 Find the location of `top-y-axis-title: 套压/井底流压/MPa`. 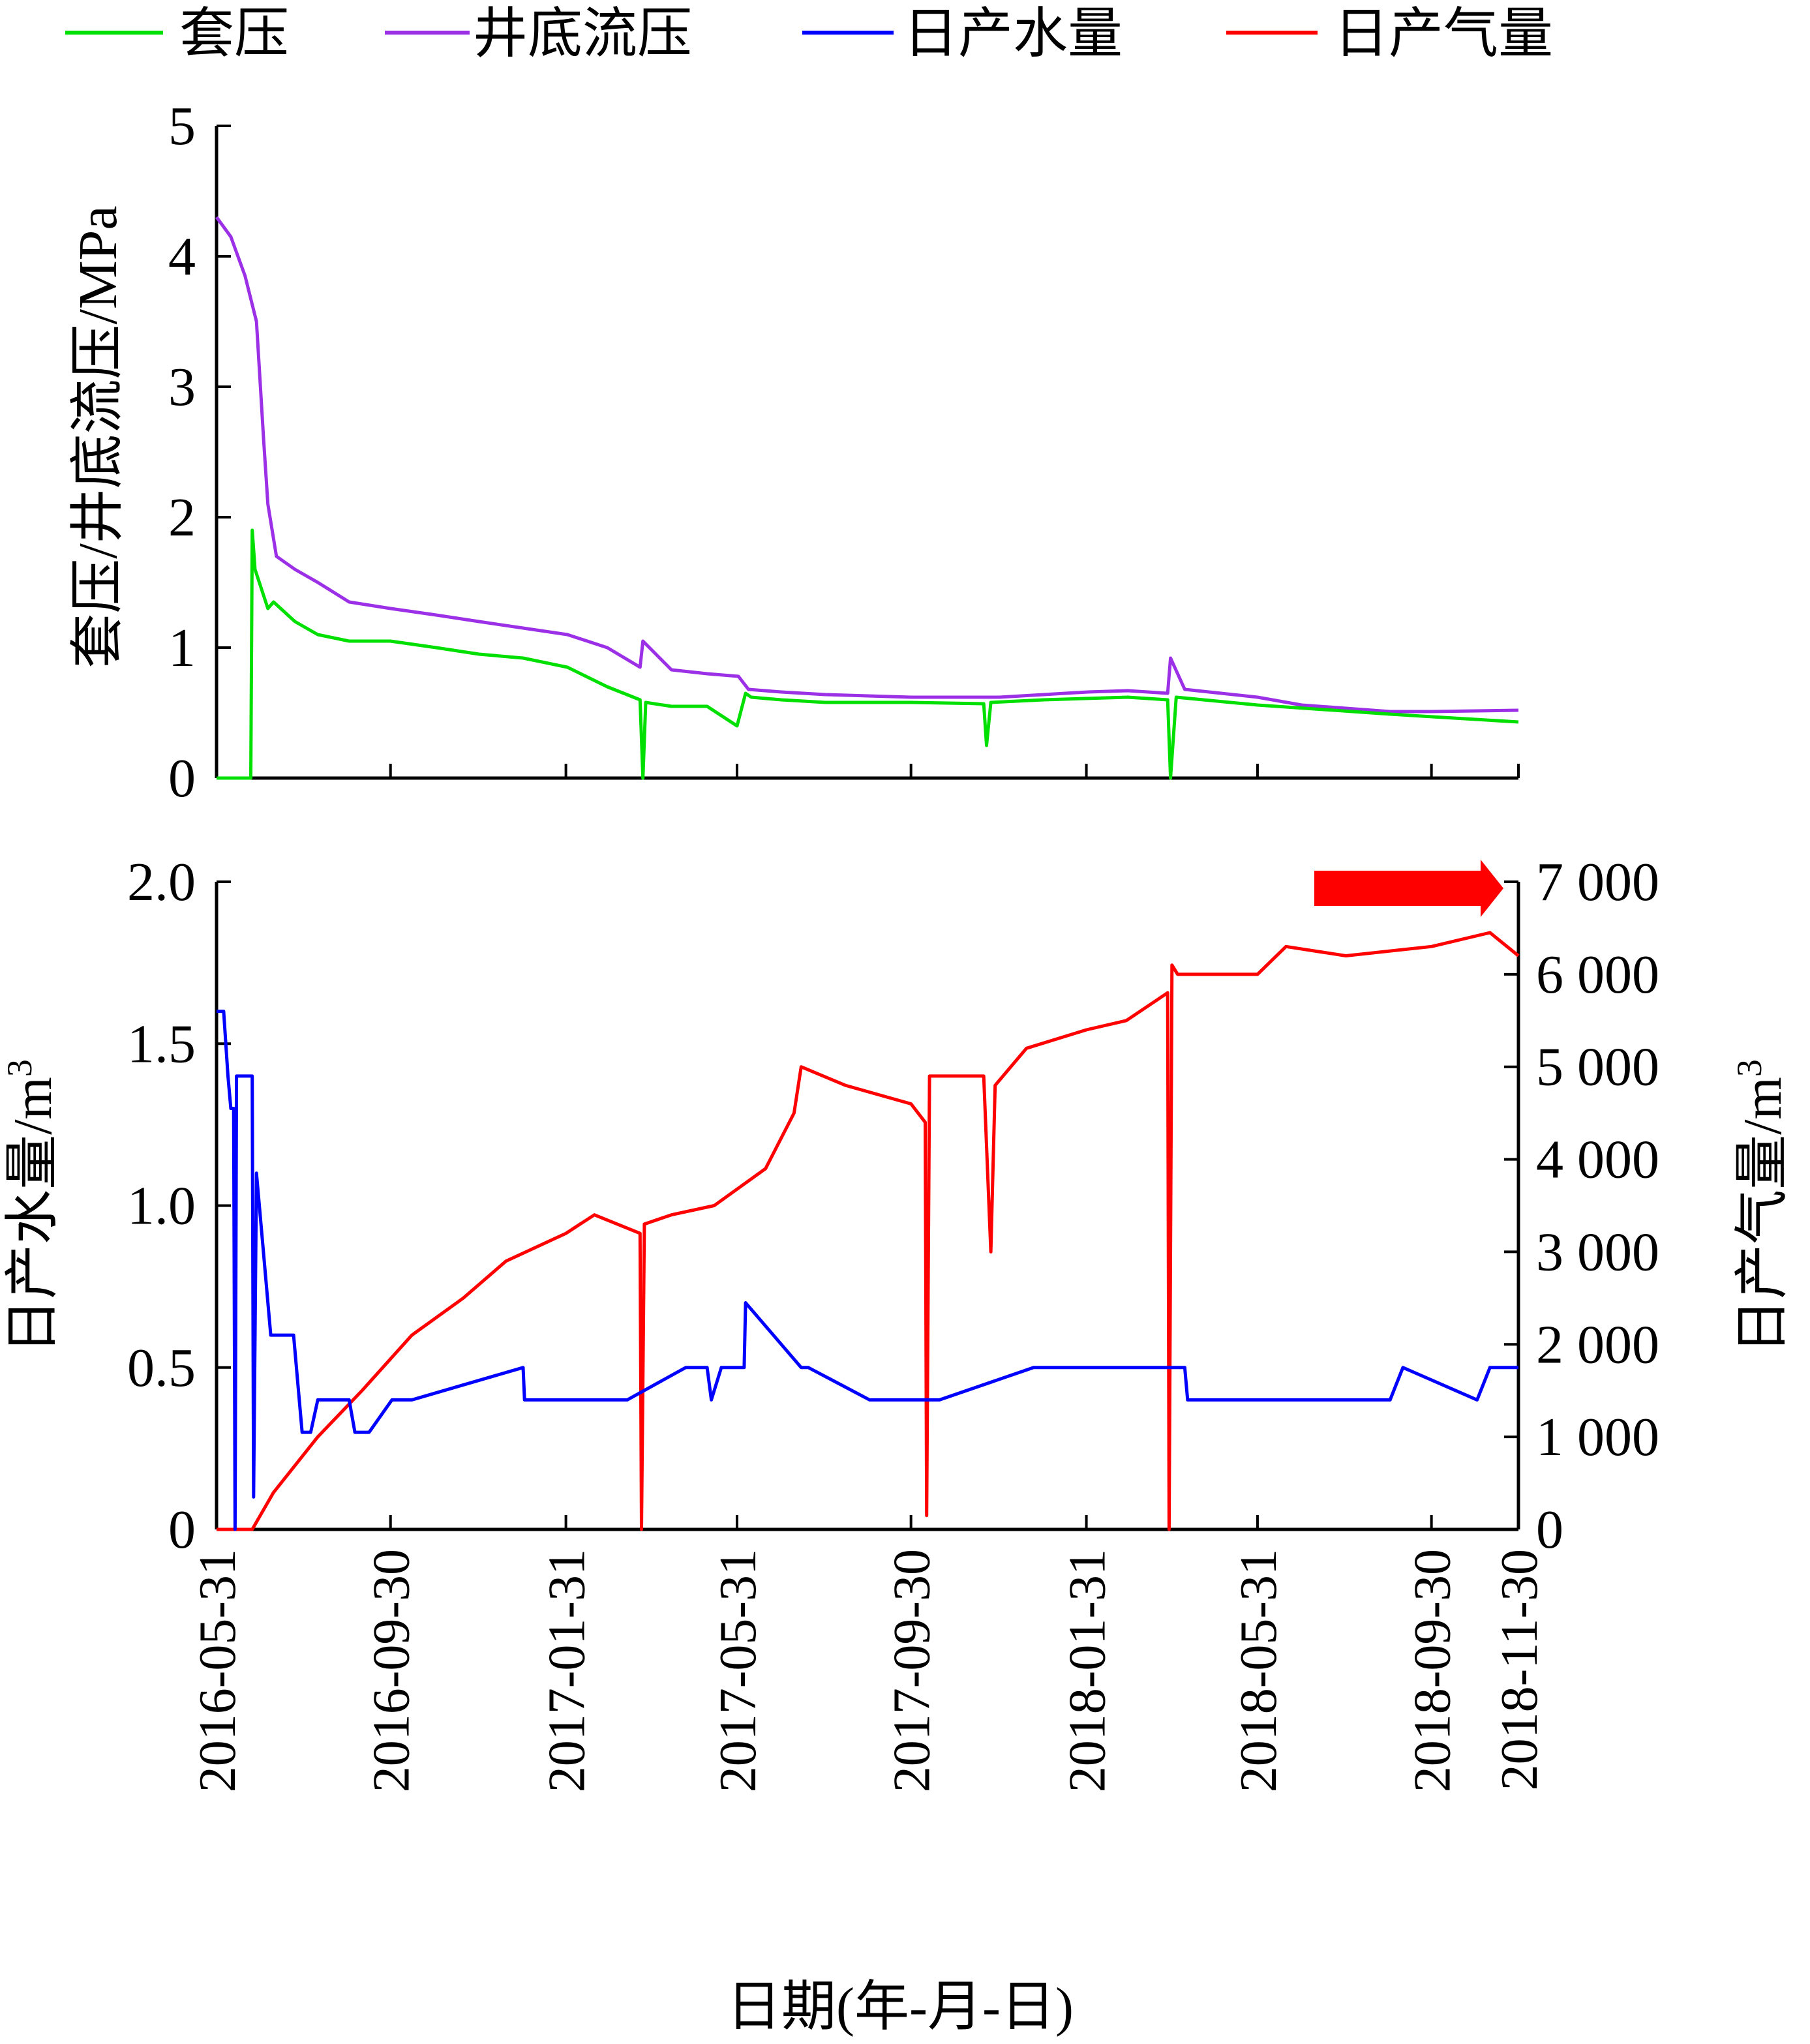

top-y-axis-title: 套压/井底流压/MPa is located at coordinates (98, 436).